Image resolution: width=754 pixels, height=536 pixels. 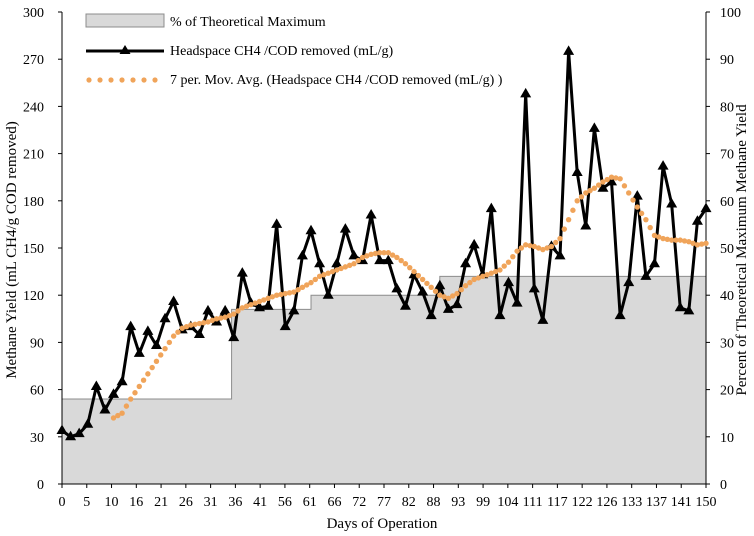 I want to click on x-tick-label: 137, so click(x=656, y=502).